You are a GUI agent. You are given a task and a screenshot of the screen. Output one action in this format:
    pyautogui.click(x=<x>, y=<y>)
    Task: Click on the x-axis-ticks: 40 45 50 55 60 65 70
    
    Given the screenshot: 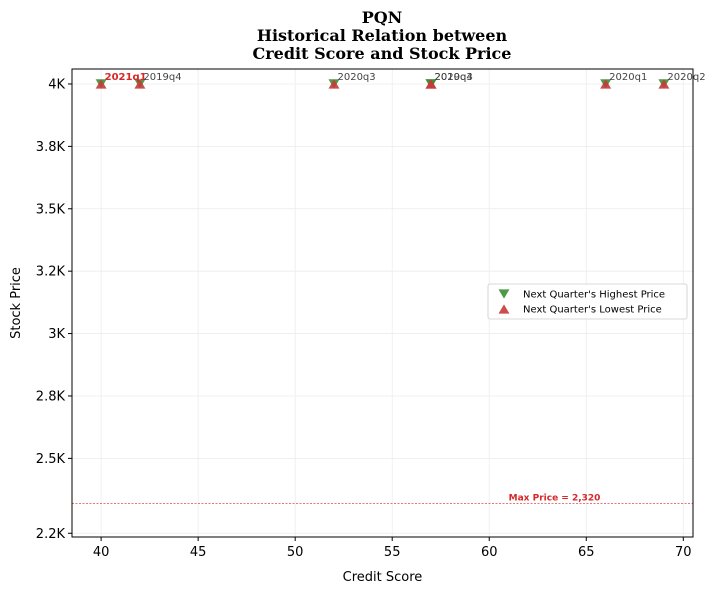 What is the action you would take?
    pyautogui.click(x=392, y=548)
    